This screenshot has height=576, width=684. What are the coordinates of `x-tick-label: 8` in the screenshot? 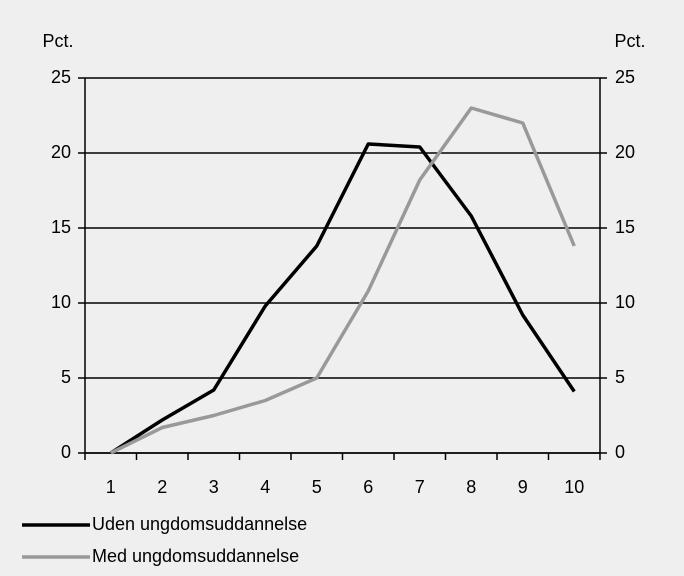 It's located at (471, 487).